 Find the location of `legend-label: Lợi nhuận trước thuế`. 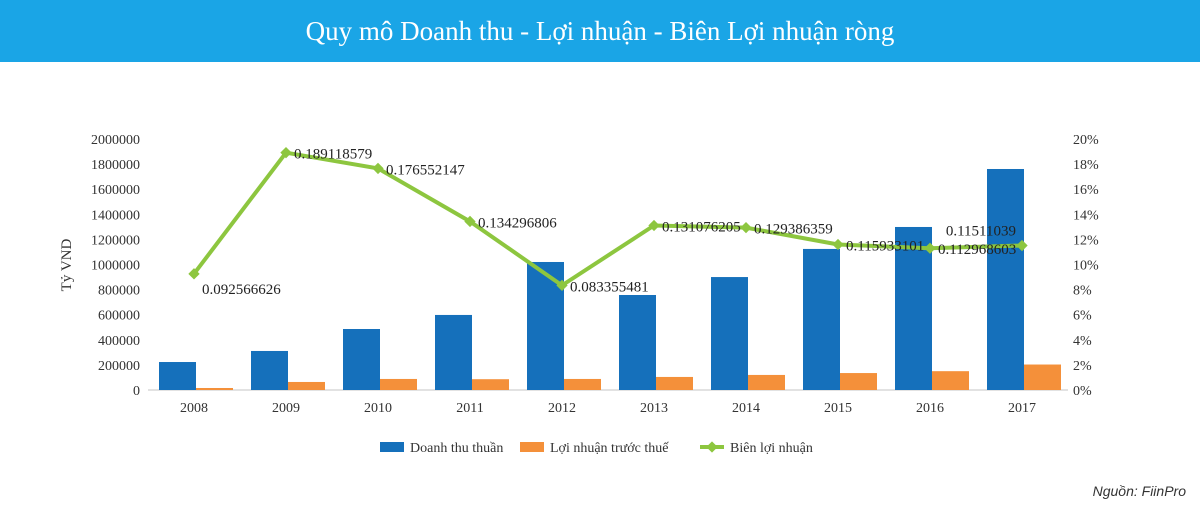

legend-label: Lợi nhuận trước thuế is located at coordinates (609, 448).